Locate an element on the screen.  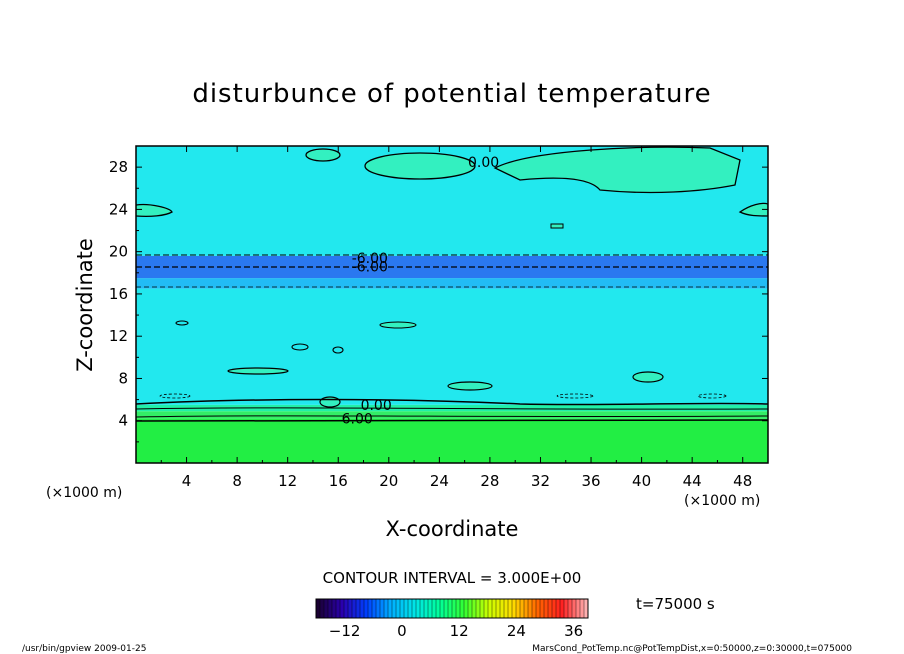
x-tick-label-7: 32 is located at coordinates (540, 481).